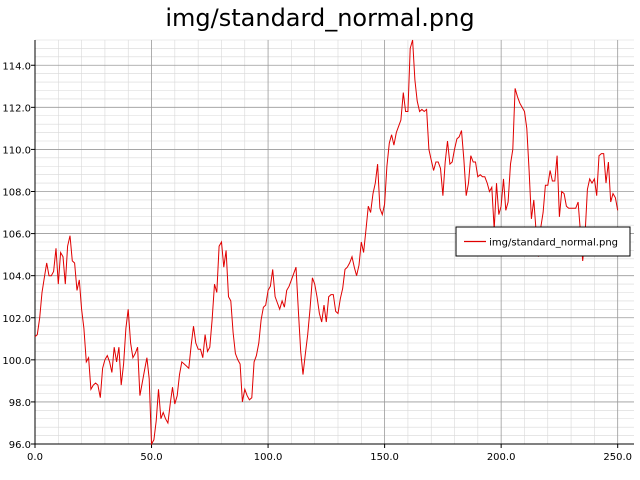 The height and width of the screenshot is (480, 640). Describe the element at coordinates (16, 66) in the screenshot. I see `y-tick-label: 114.0` at that location.